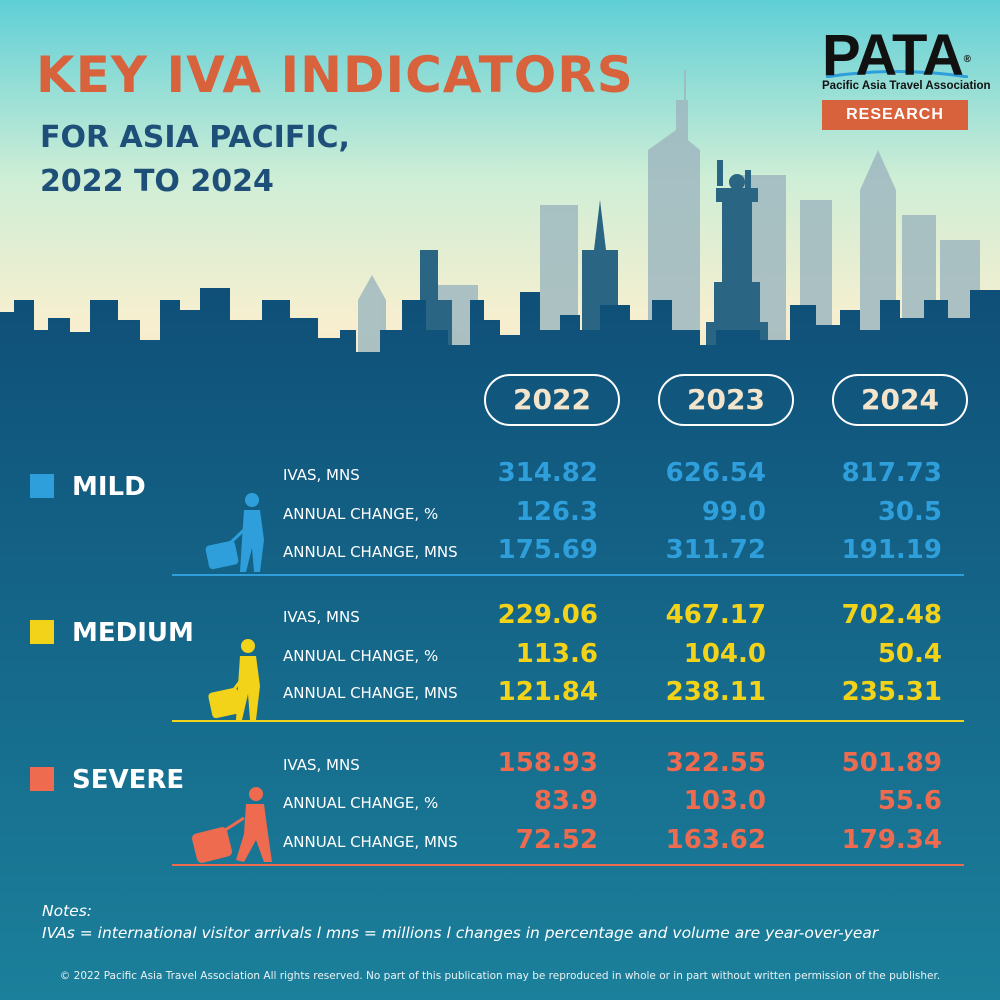 Image resolution: width=1000 pixels, height=1000 pixels. What do you see at coordinates (891, 550) in the screenshot?
I see `value-cell: 191.19` at bounding box center [891, 550].